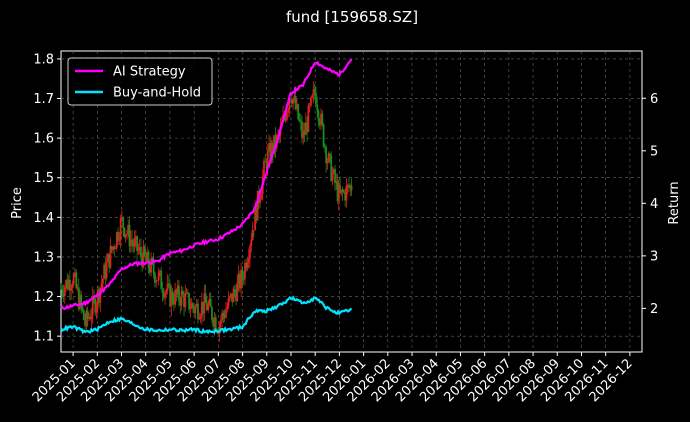 The width and height of the screenshot is (690, 422). Describe the element at coordinates (17, 203) in the screenshot. I see `y-axis-label-left: Price` at that location.